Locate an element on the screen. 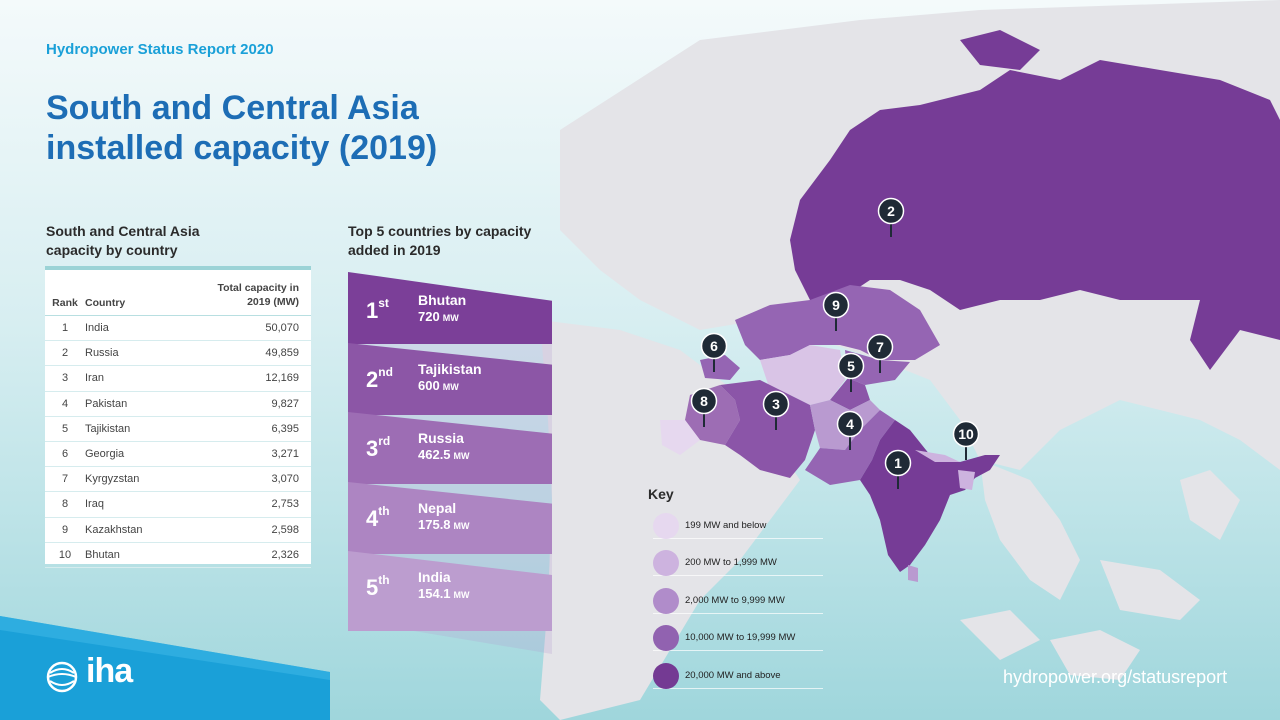 The width and height of the screenshot is (1280, 720). map-pin-label: 8 is located at coordinates (704, 401).